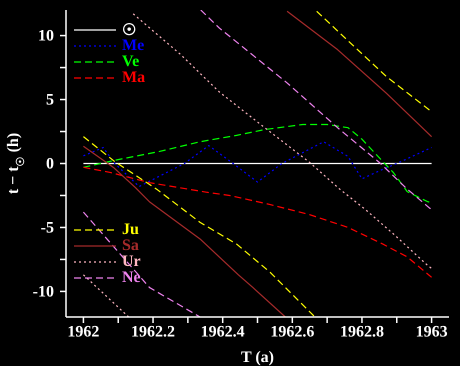 The image size is (460, 366). I want to click on y-tick-label: 5, so click(50, 100).